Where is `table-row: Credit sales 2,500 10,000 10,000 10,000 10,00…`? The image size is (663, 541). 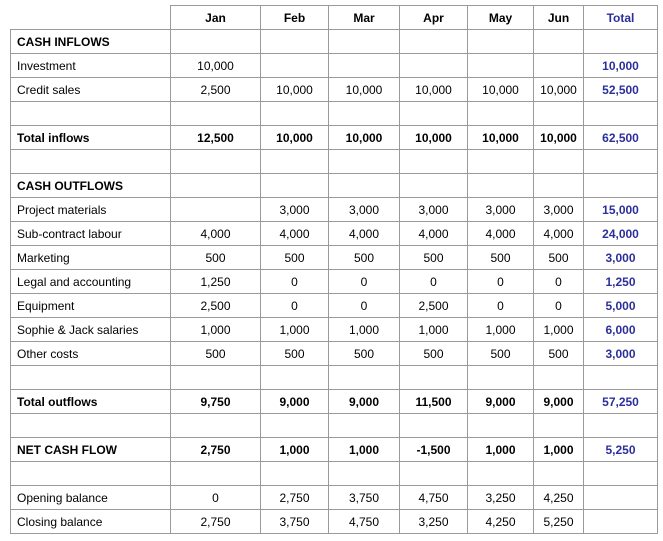
table-row: Credit sales 2,500 10,000 10,000 10,000 10,00… is located at coordinates (334, 89).